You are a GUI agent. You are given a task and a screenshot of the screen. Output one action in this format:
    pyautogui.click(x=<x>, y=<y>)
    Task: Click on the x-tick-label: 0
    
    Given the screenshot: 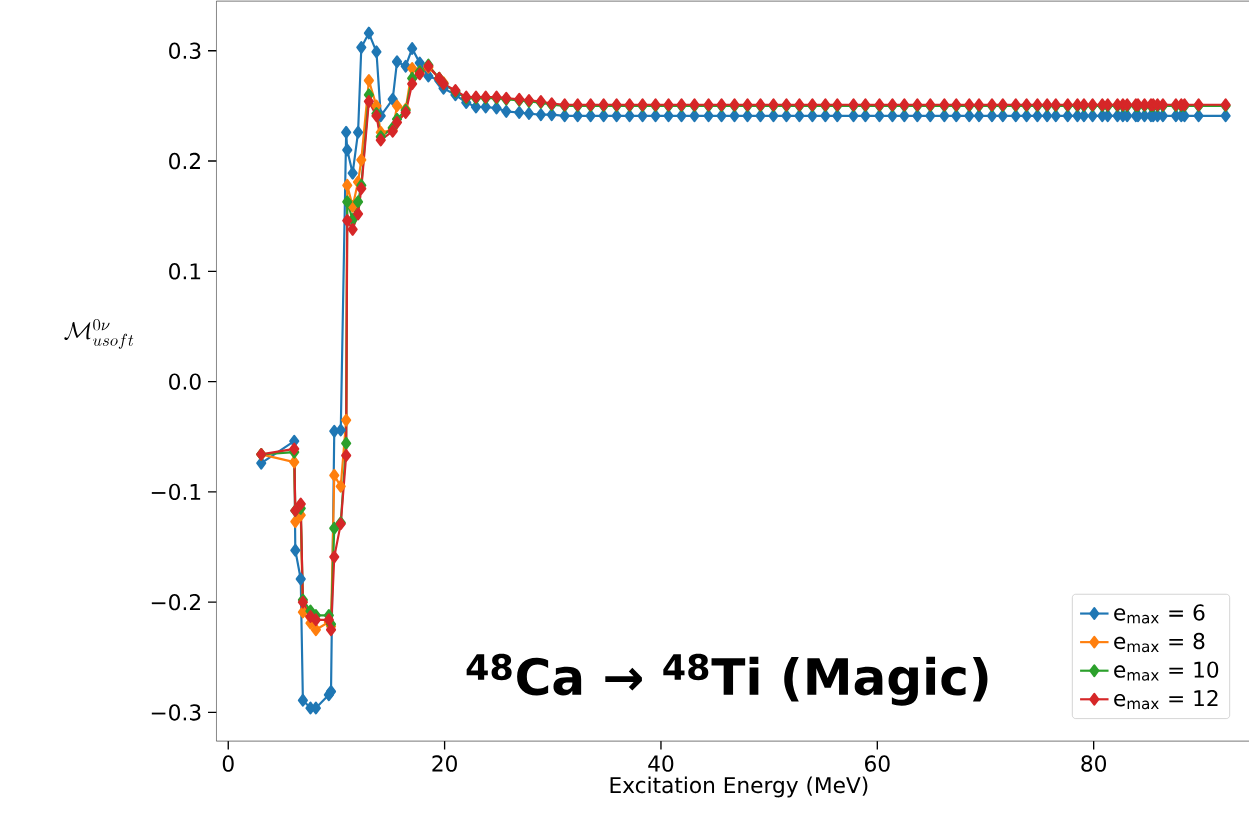 What is the action you would take?
    pyautogui.click(x=228, y=763)
    